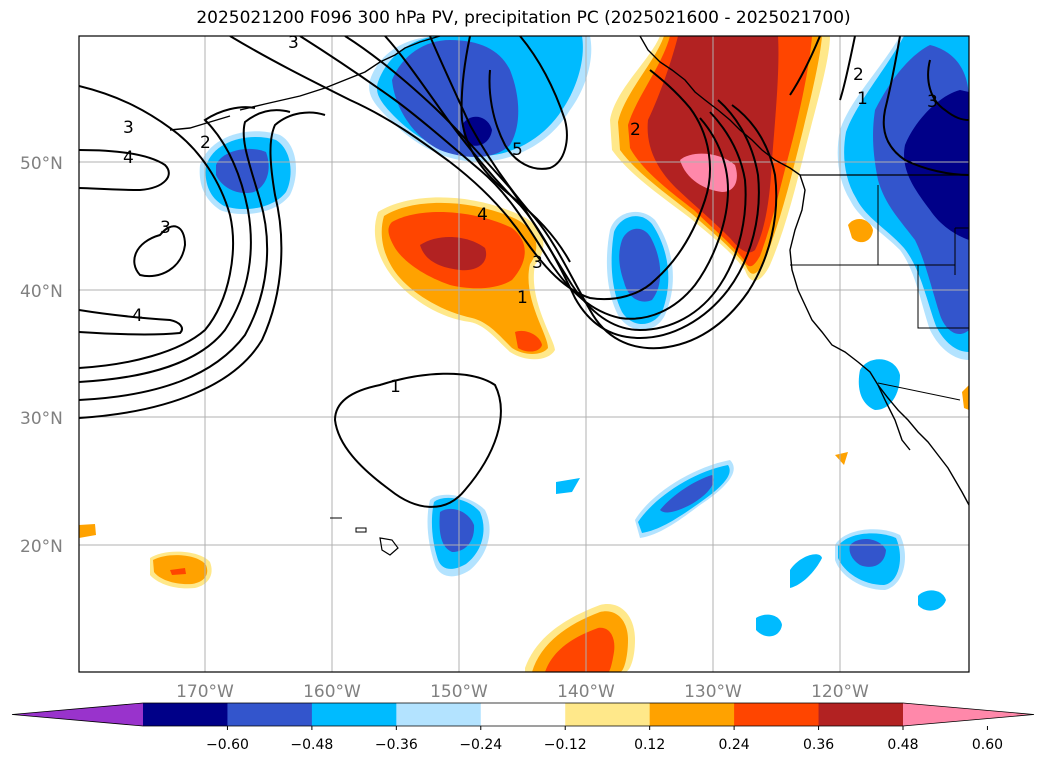 The image size is (1047, 765). Describe the element at coordinates (713, 692) in the screenshot. I see `lon-label-130w: 130°W` at that location.